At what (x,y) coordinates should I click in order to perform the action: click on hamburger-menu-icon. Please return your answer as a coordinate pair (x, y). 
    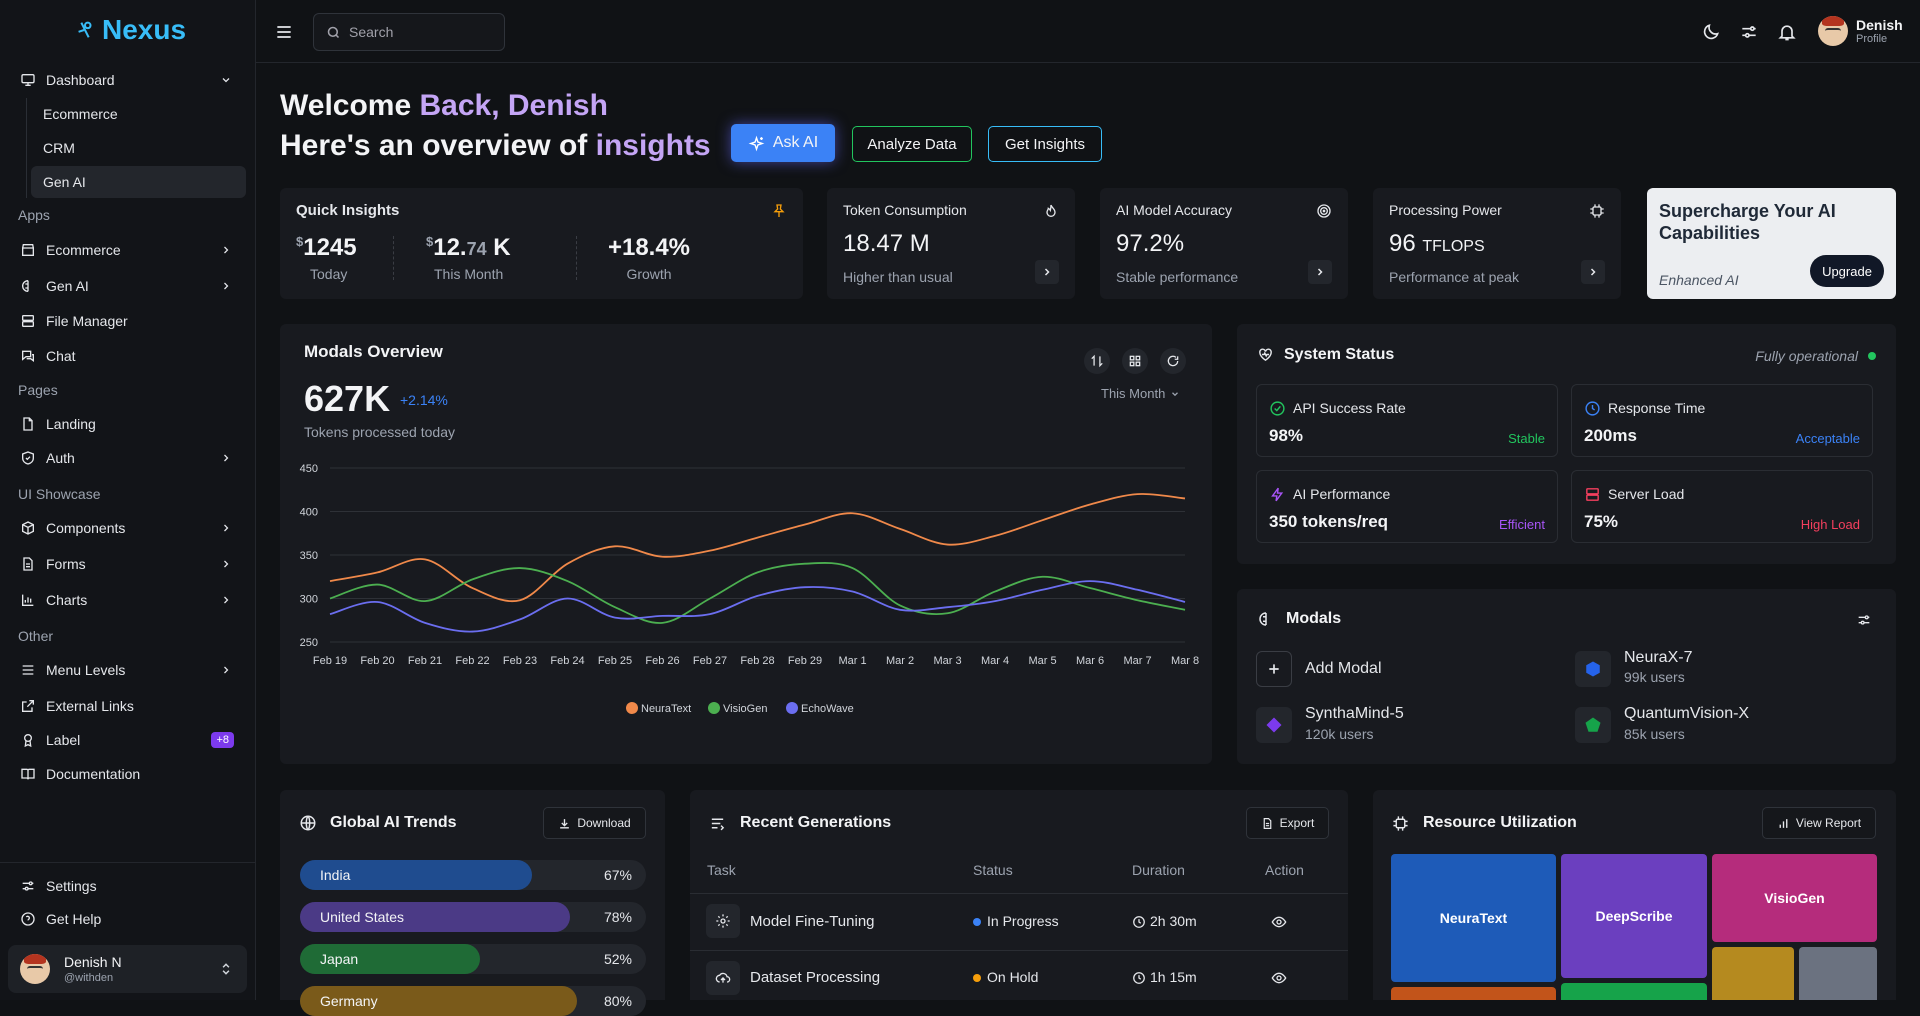
    Looking at the image, I should click on (284, 32).